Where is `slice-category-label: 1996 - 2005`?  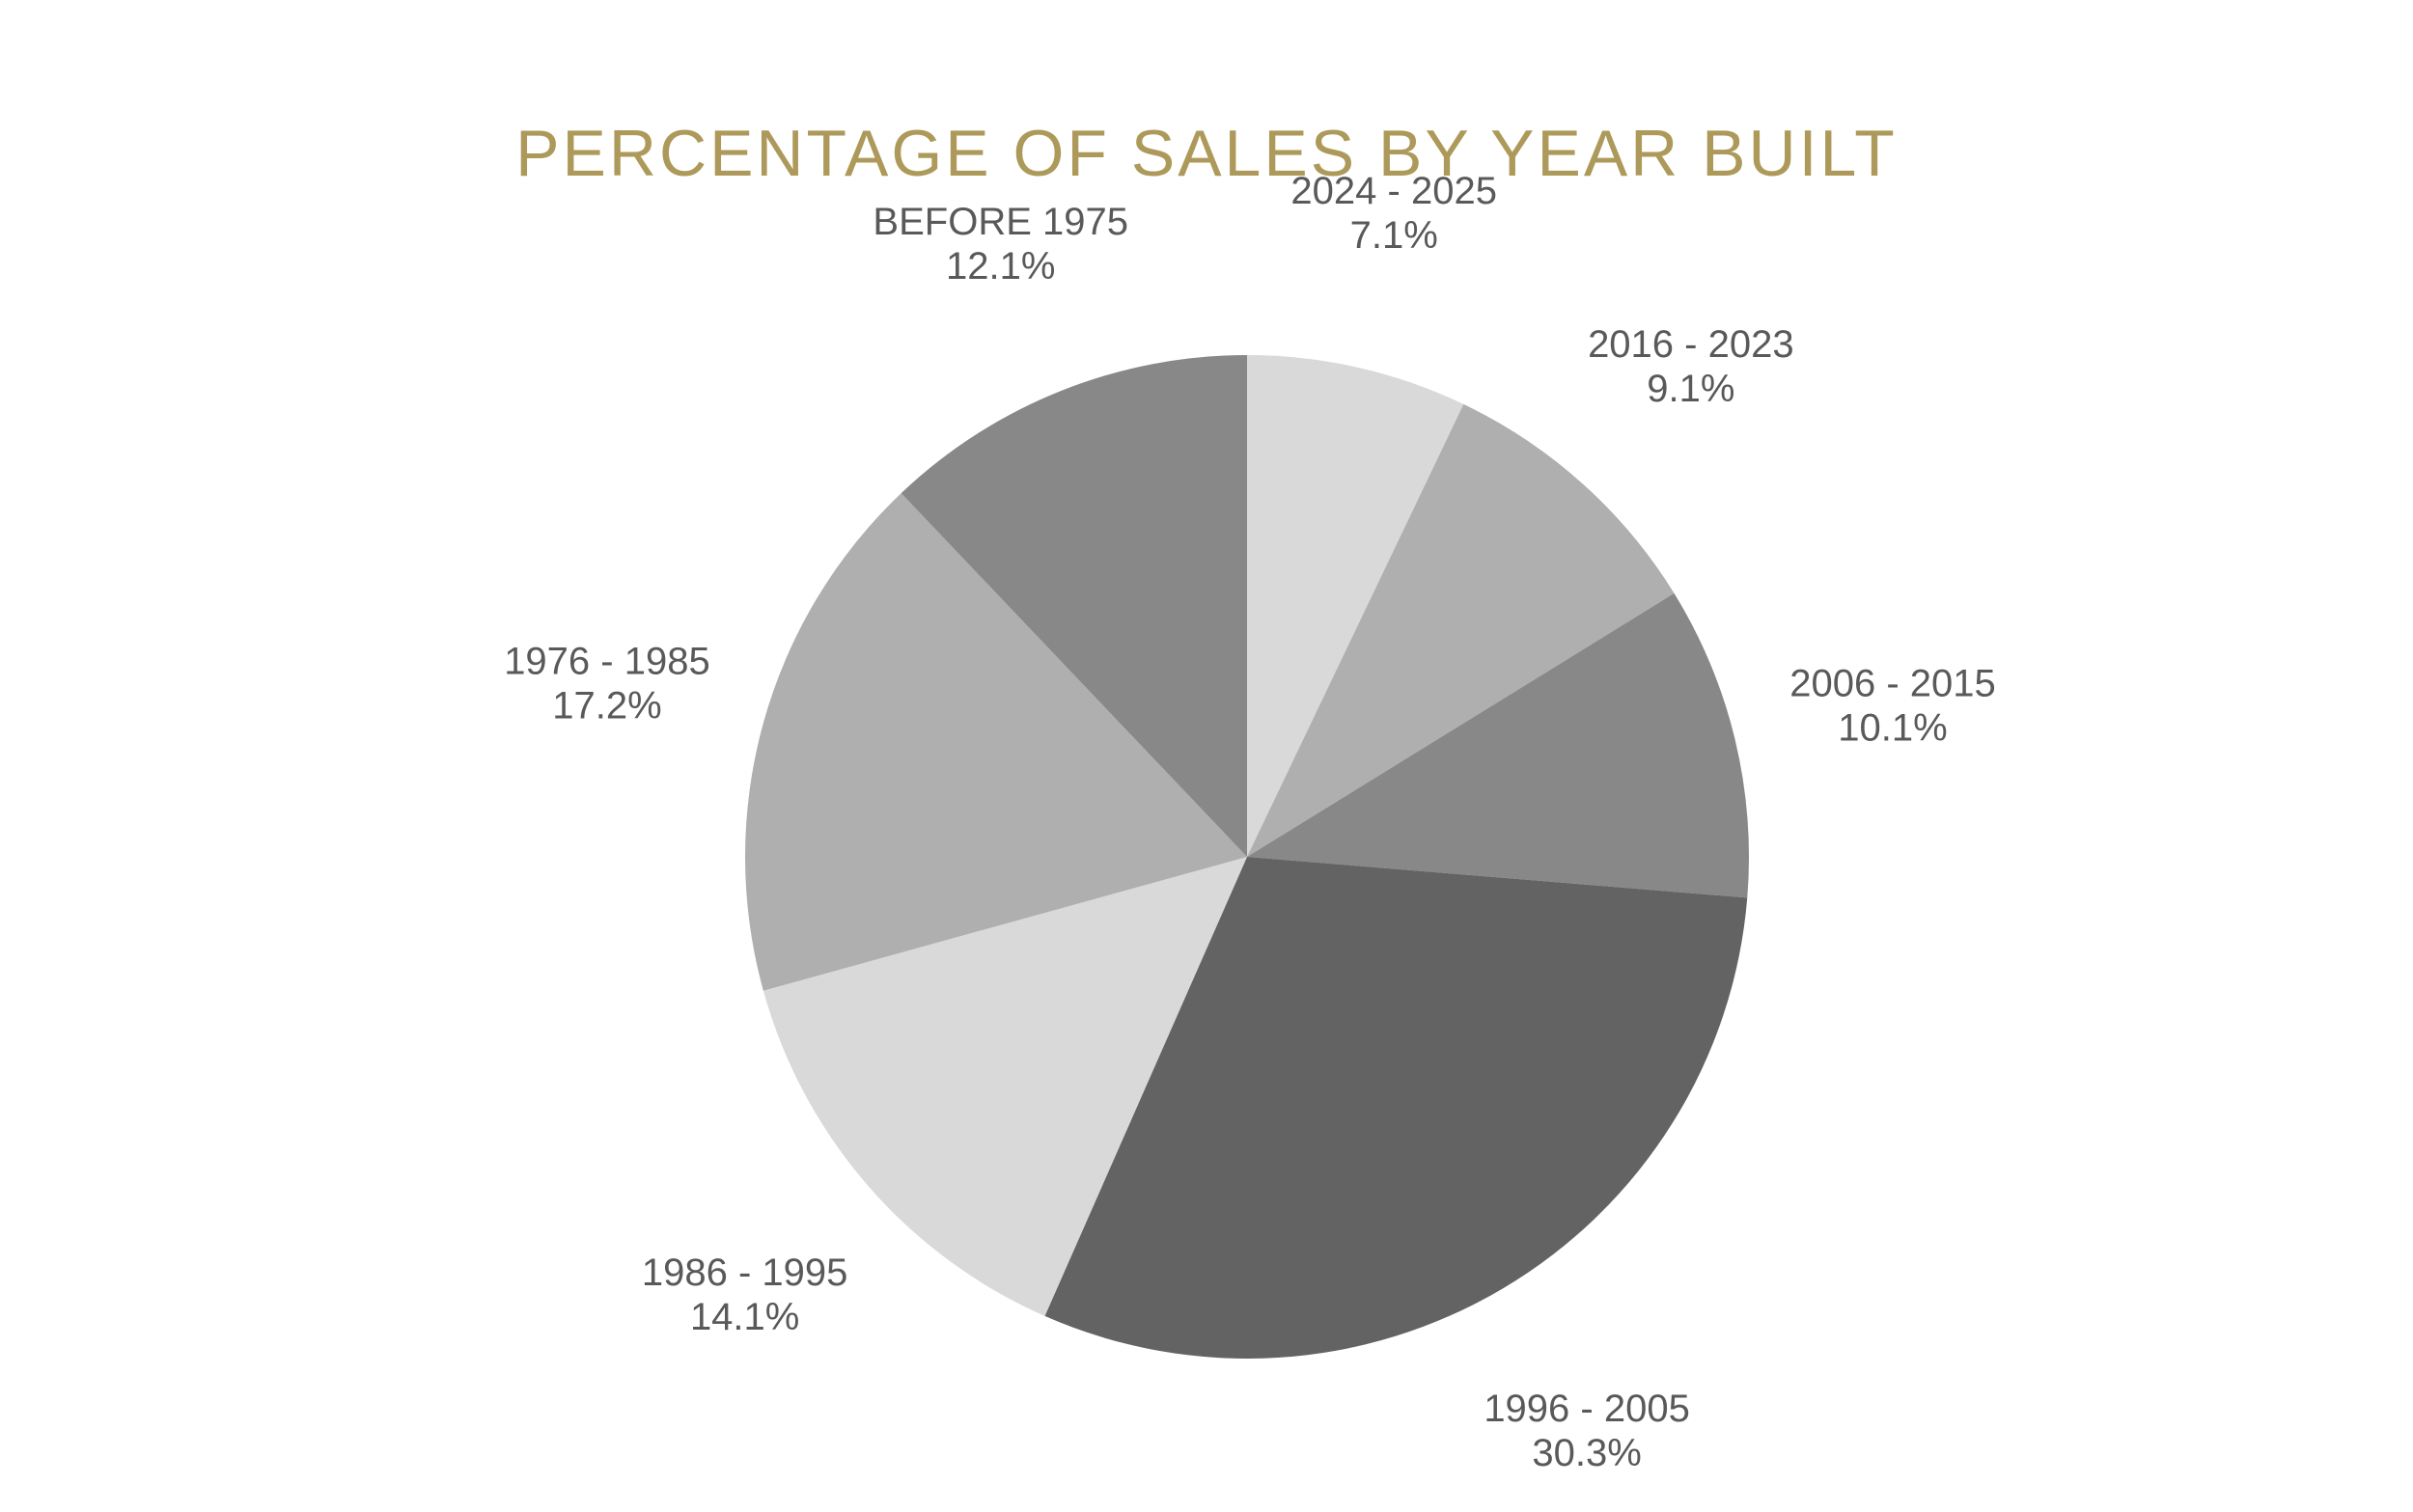 slice-category-label: 1996 - 2005 is located at coordinates (1587, 1409).